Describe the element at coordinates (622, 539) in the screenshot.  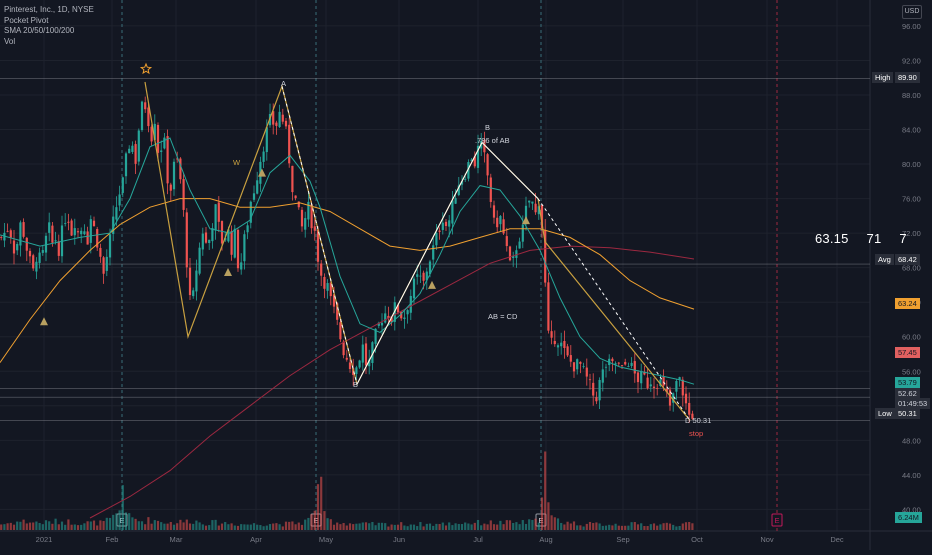
I see `x-tick-label: Sep` at that location.